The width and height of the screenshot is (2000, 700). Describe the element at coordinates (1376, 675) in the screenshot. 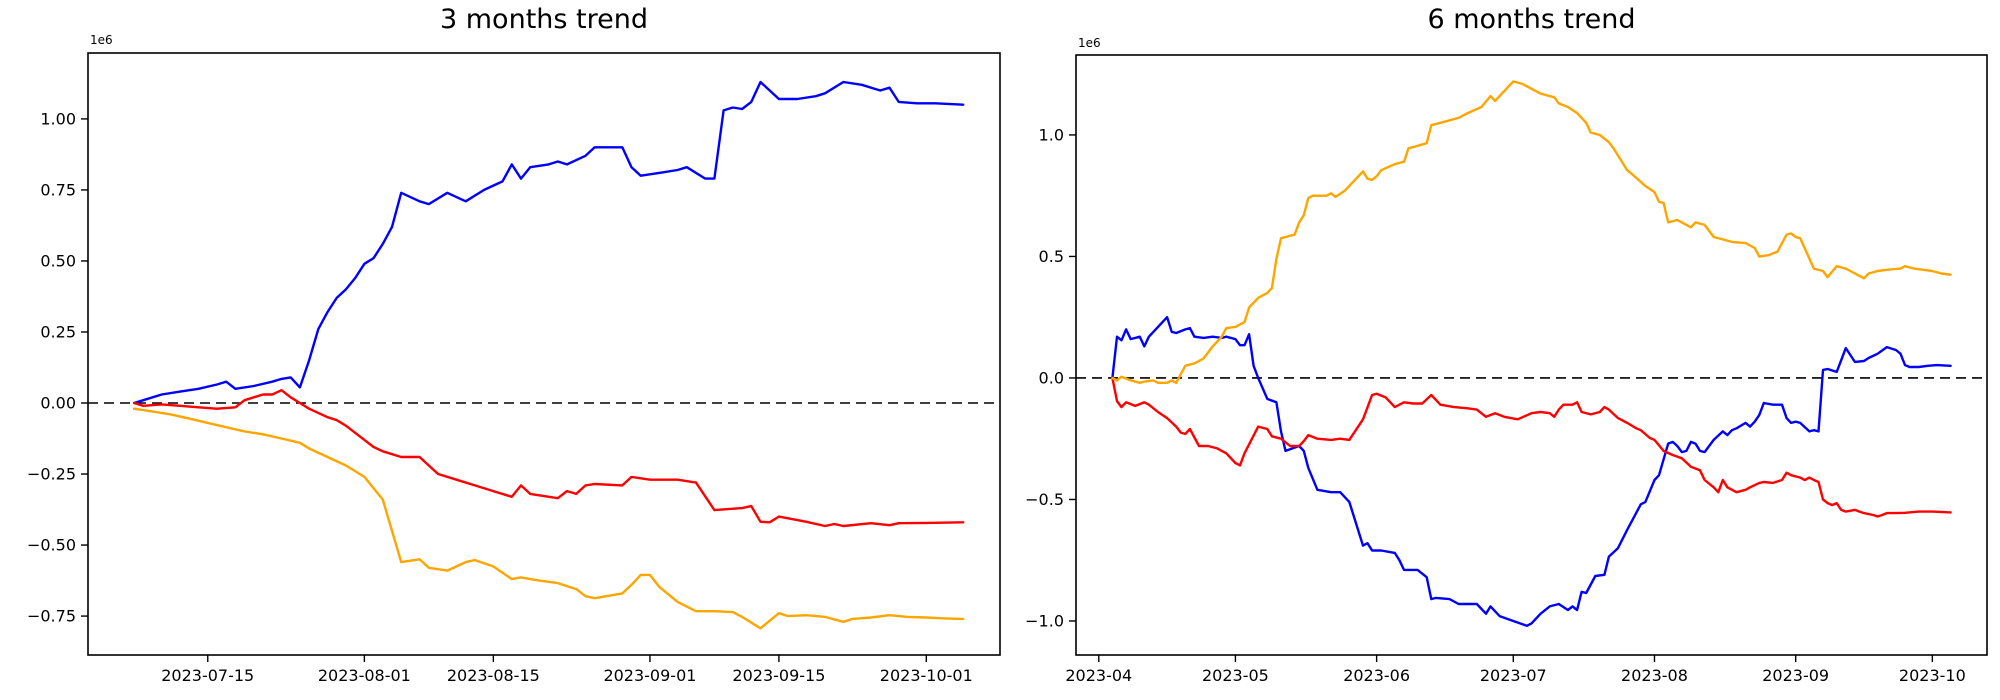

I see `x-tick-label: 2023-06` at that location.